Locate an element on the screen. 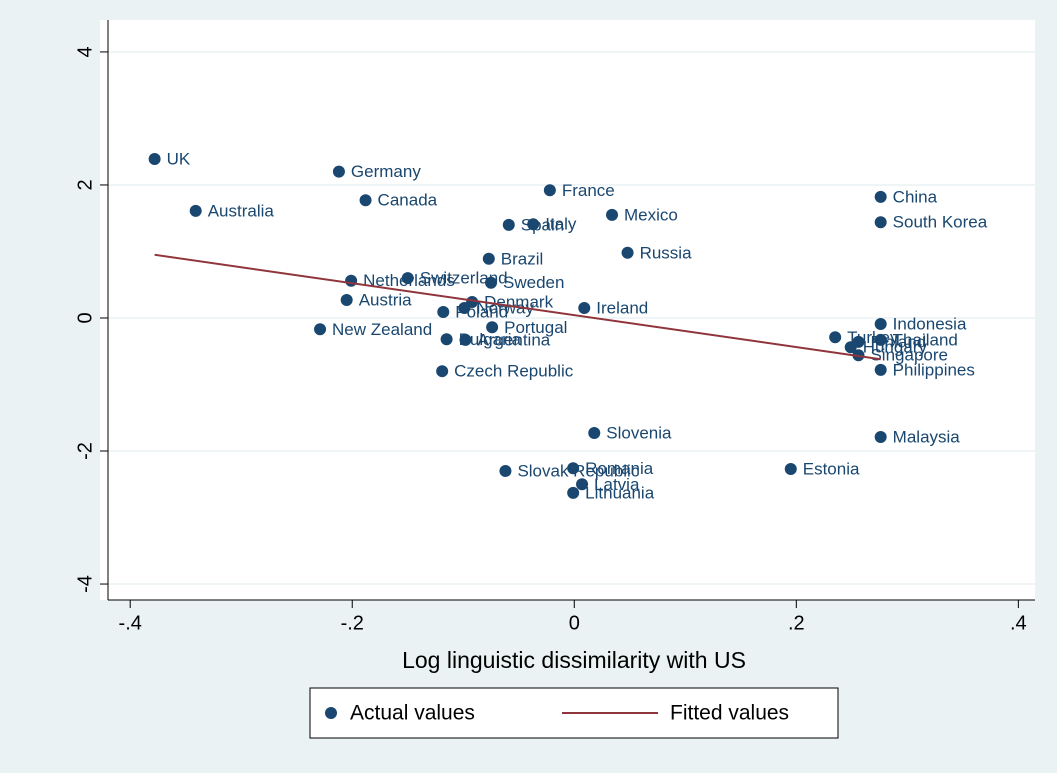 Image resolution: width=1057 pixels, height=773 pixels. point-label: Slovak Republic is located at coordinates (578, 470).